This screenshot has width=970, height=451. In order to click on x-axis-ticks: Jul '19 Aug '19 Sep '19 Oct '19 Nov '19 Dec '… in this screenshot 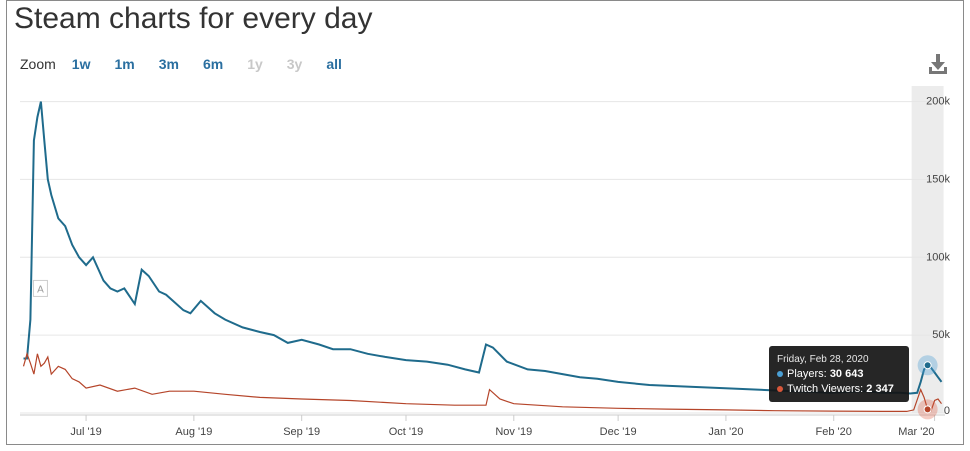, I will do `click(503, 426)`.